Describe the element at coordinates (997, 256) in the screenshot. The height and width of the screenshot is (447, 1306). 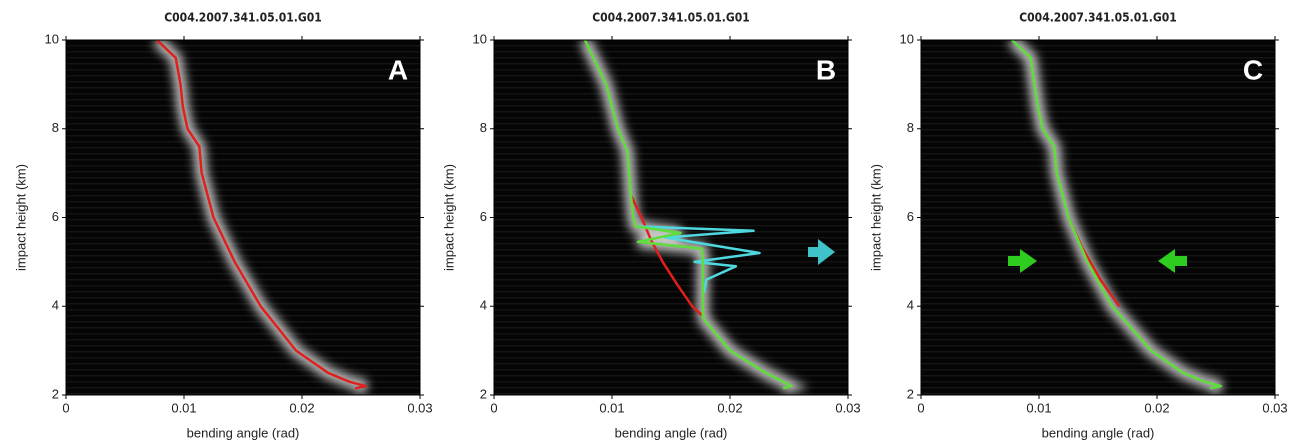
I see `arrows` at that location.